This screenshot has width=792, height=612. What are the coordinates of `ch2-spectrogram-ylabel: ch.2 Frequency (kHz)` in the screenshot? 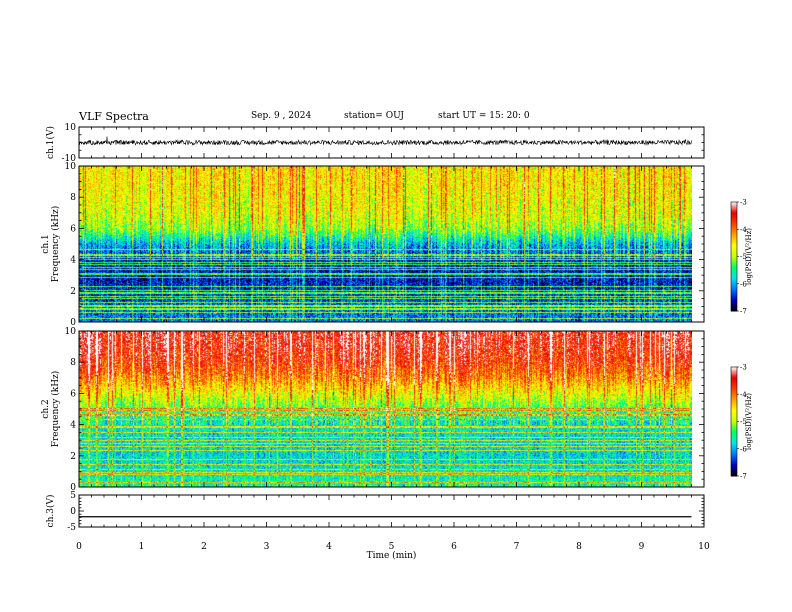 It's located at (51, 409).